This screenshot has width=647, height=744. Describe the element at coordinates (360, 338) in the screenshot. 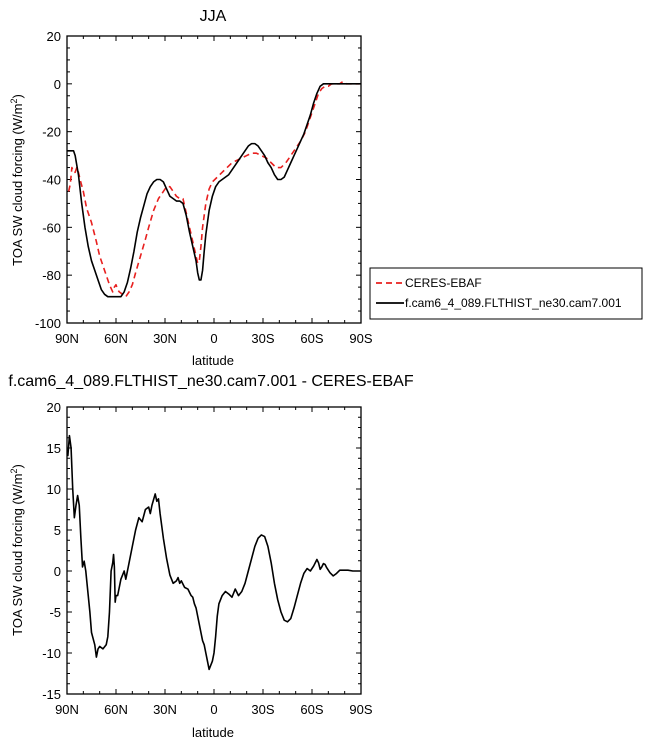

I see `top-panel-xtick-label: 90S` at that location.